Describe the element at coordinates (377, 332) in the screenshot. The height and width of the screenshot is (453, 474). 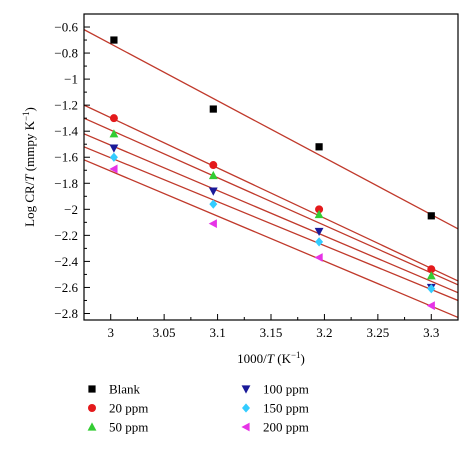
I see `x-tick-label: 3.25` at that location.